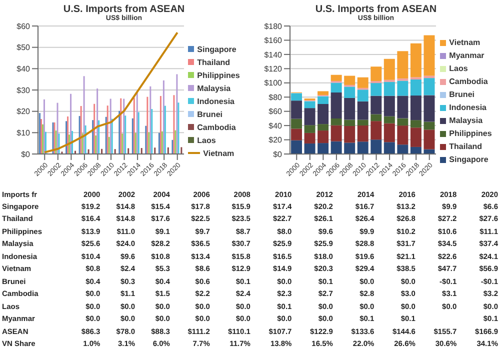  Describe the element at coordinates (23, 90) in the screenshot. I see `y-tick-label: $30` at that location.